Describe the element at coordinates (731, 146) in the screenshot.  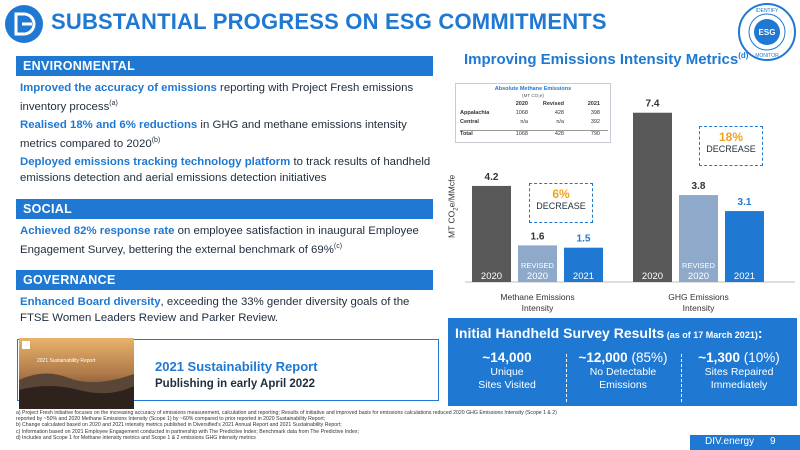
I see `ghg-decrease-callout: 18% DECREASE` at that location.